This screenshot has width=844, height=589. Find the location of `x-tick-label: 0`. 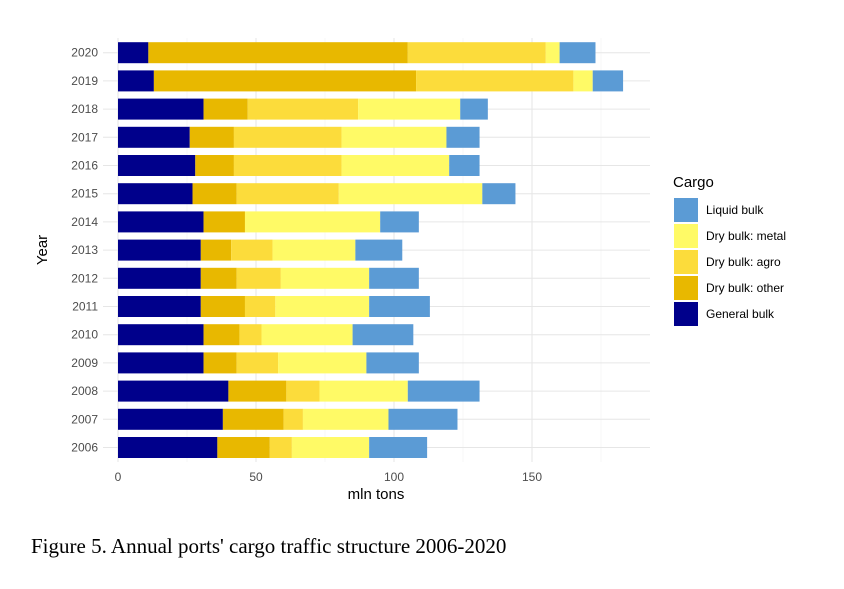

x-tick-label: 0 is located at coordinates (118, 477).